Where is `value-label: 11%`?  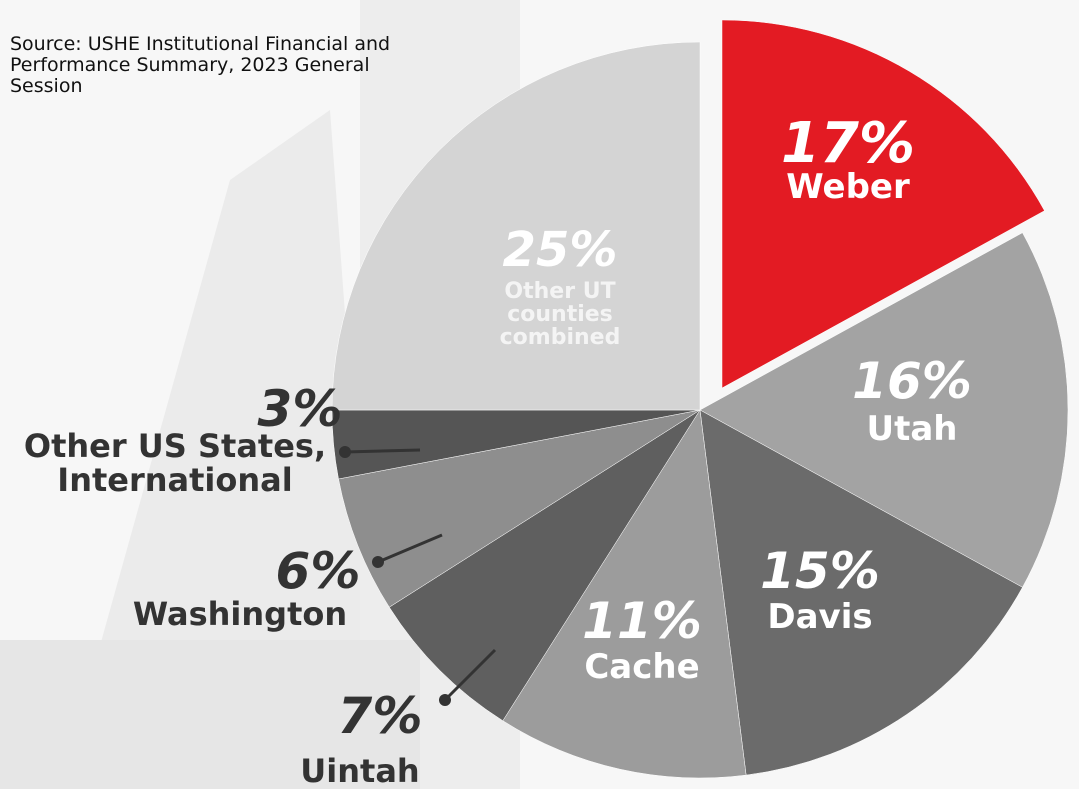 value-label: 11% is located at coordinates (642, 621).